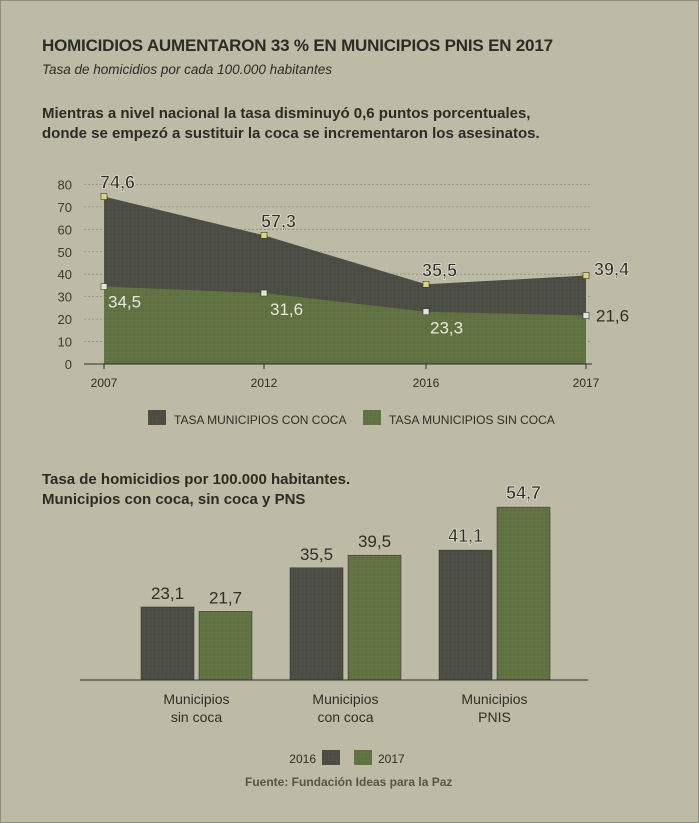 The image size is (699, 823). What do you see at coordinates (286, 309) in the screenshot?
I see `data-label-sin-coca: 31,6` at bounding box center [286, 309].